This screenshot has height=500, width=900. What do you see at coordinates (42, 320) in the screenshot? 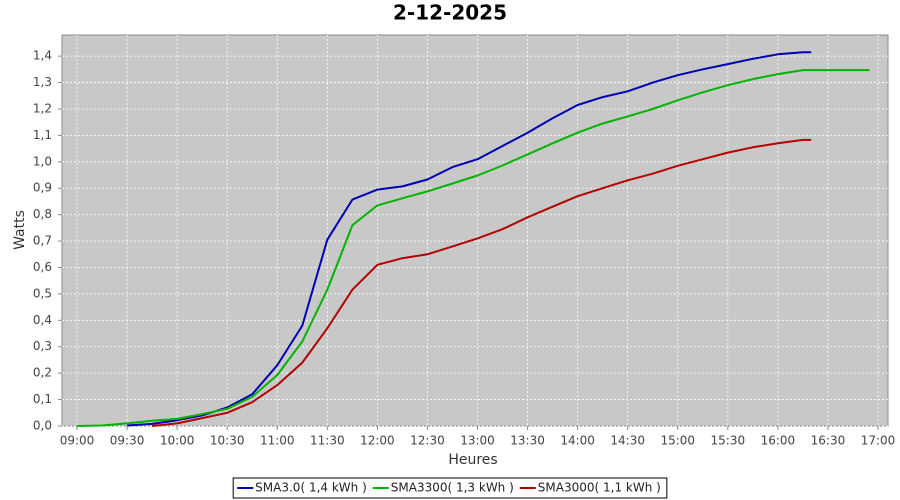
I see `y-tick-label: 0,4` at bounding box center [42, 320].